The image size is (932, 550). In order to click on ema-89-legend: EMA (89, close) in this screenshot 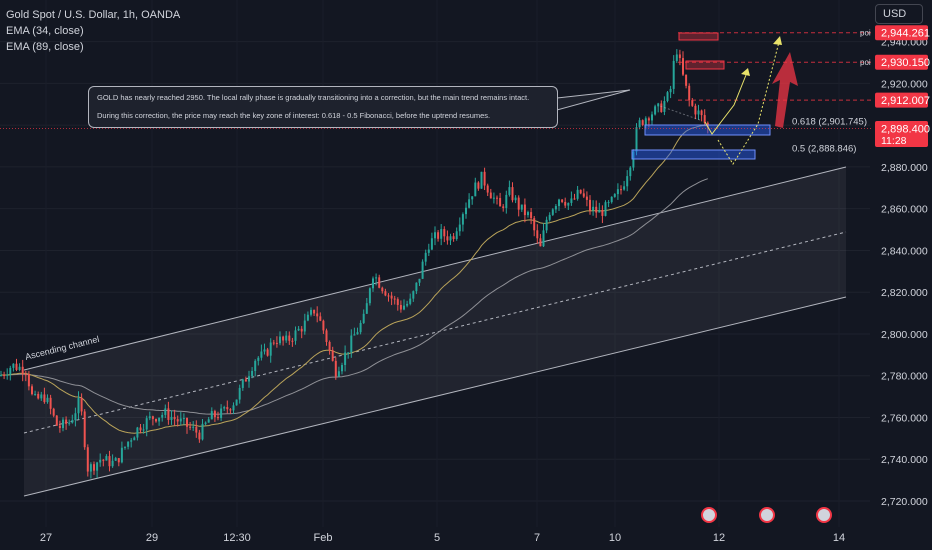, I will do `click(45, 47)`.